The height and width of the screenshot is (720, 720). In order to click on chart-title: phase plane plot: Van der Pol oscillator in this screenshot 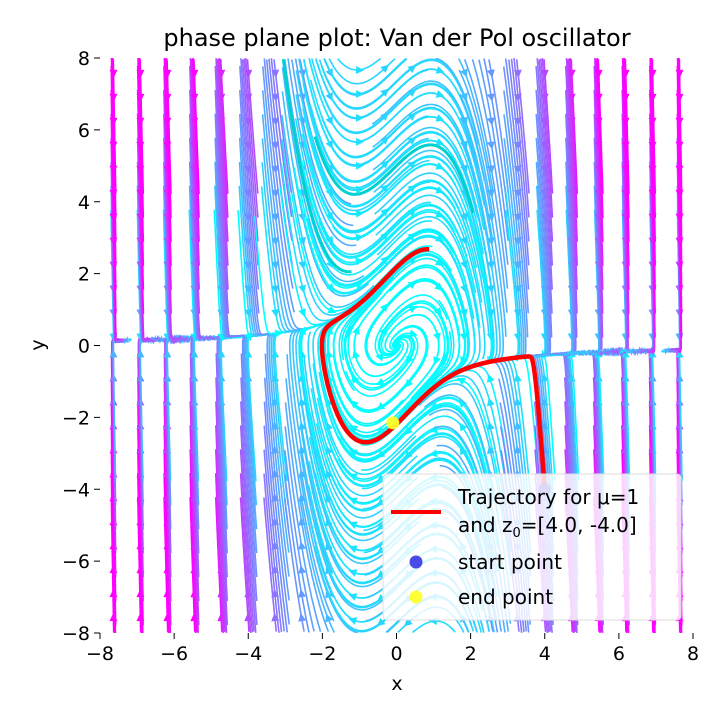, I will do `click(396, 38)`.